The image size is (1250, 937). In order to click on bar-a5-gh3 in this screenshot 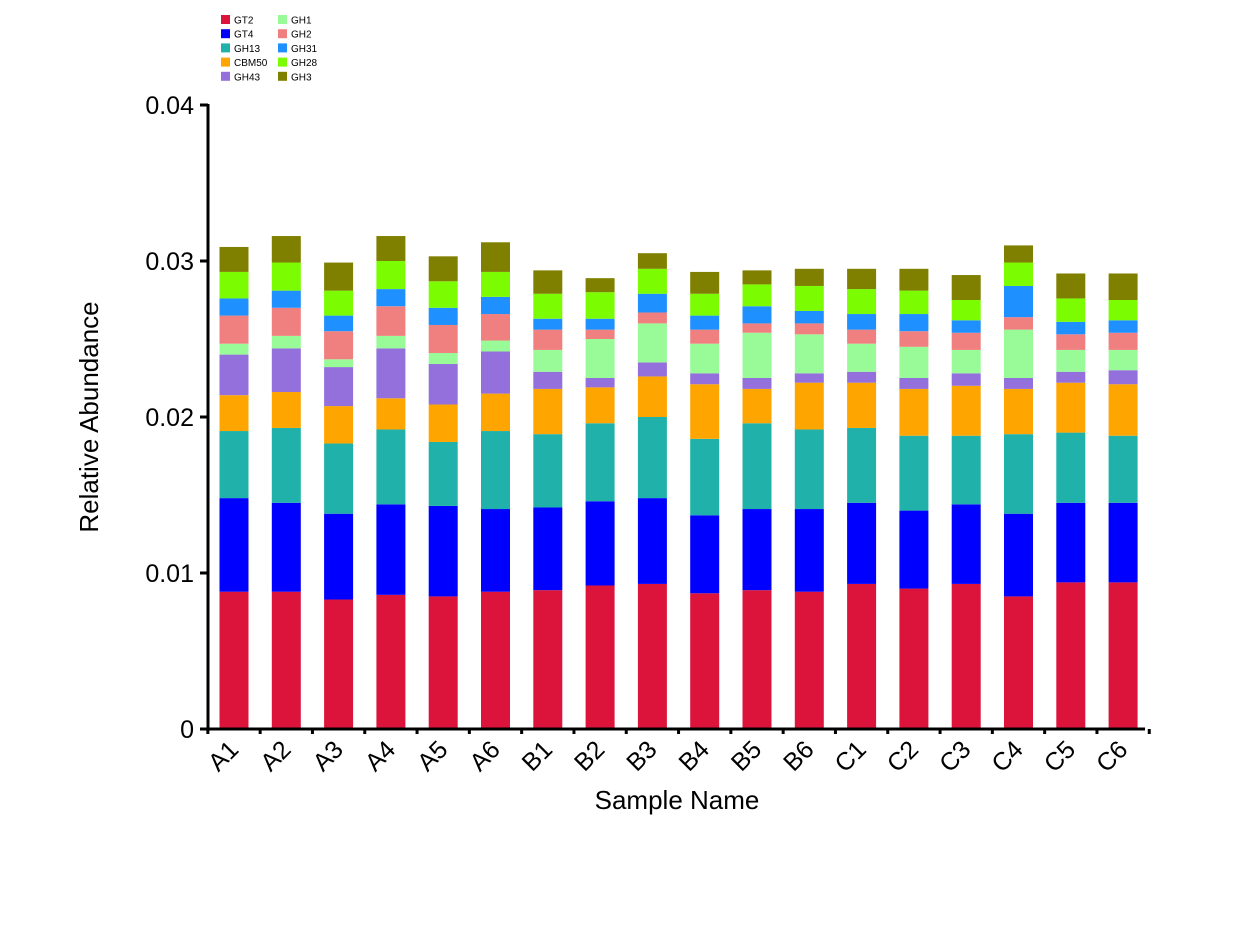, I will do `click(443, 269)`.